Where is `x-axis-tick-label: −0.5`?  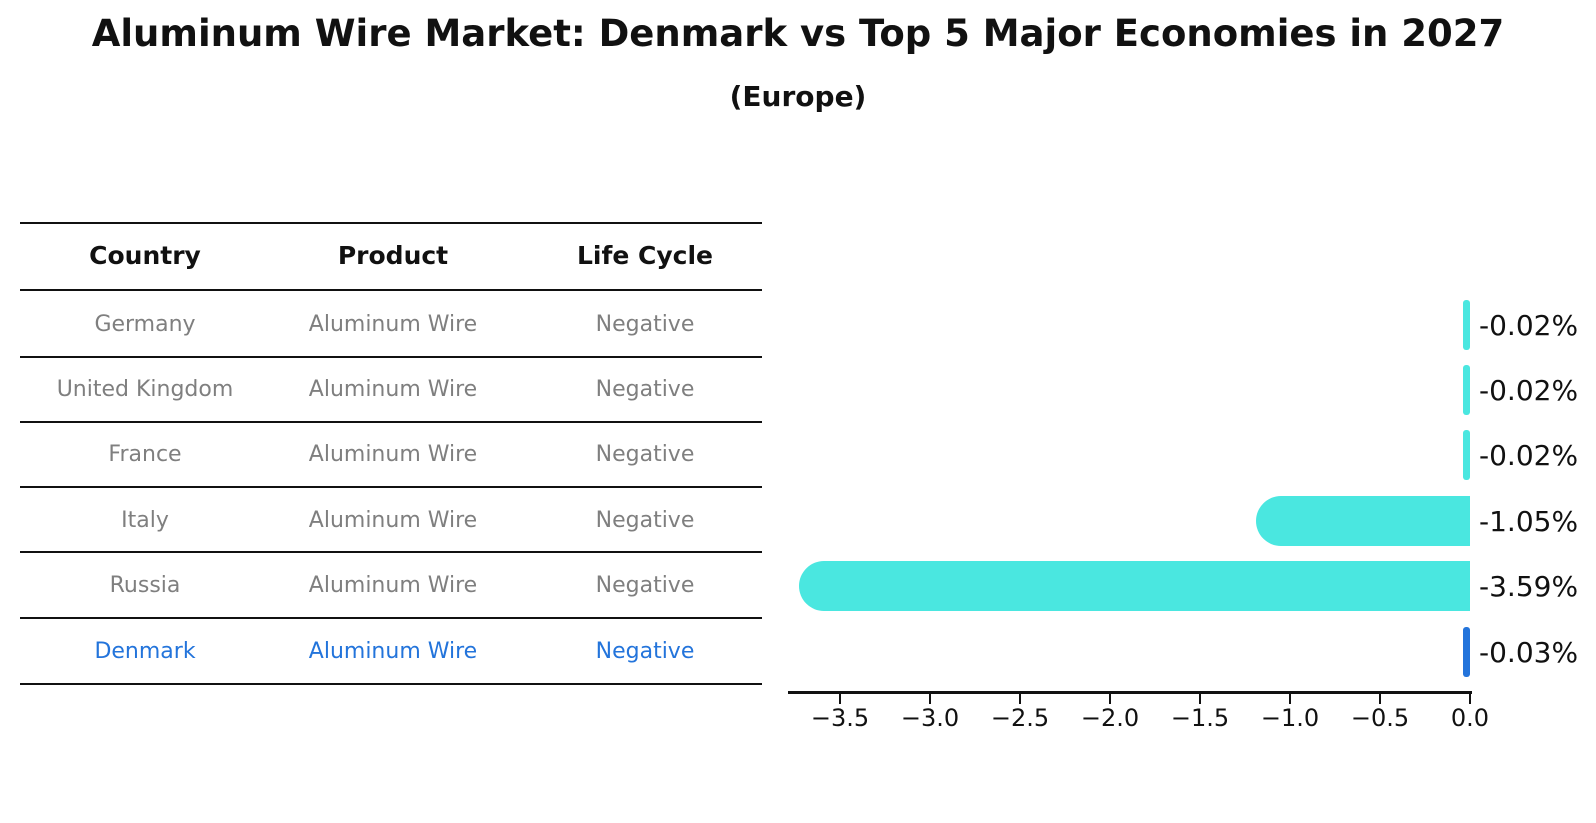 x-axis-tick-label: −0.5 is located at coordinates (1380, 718).